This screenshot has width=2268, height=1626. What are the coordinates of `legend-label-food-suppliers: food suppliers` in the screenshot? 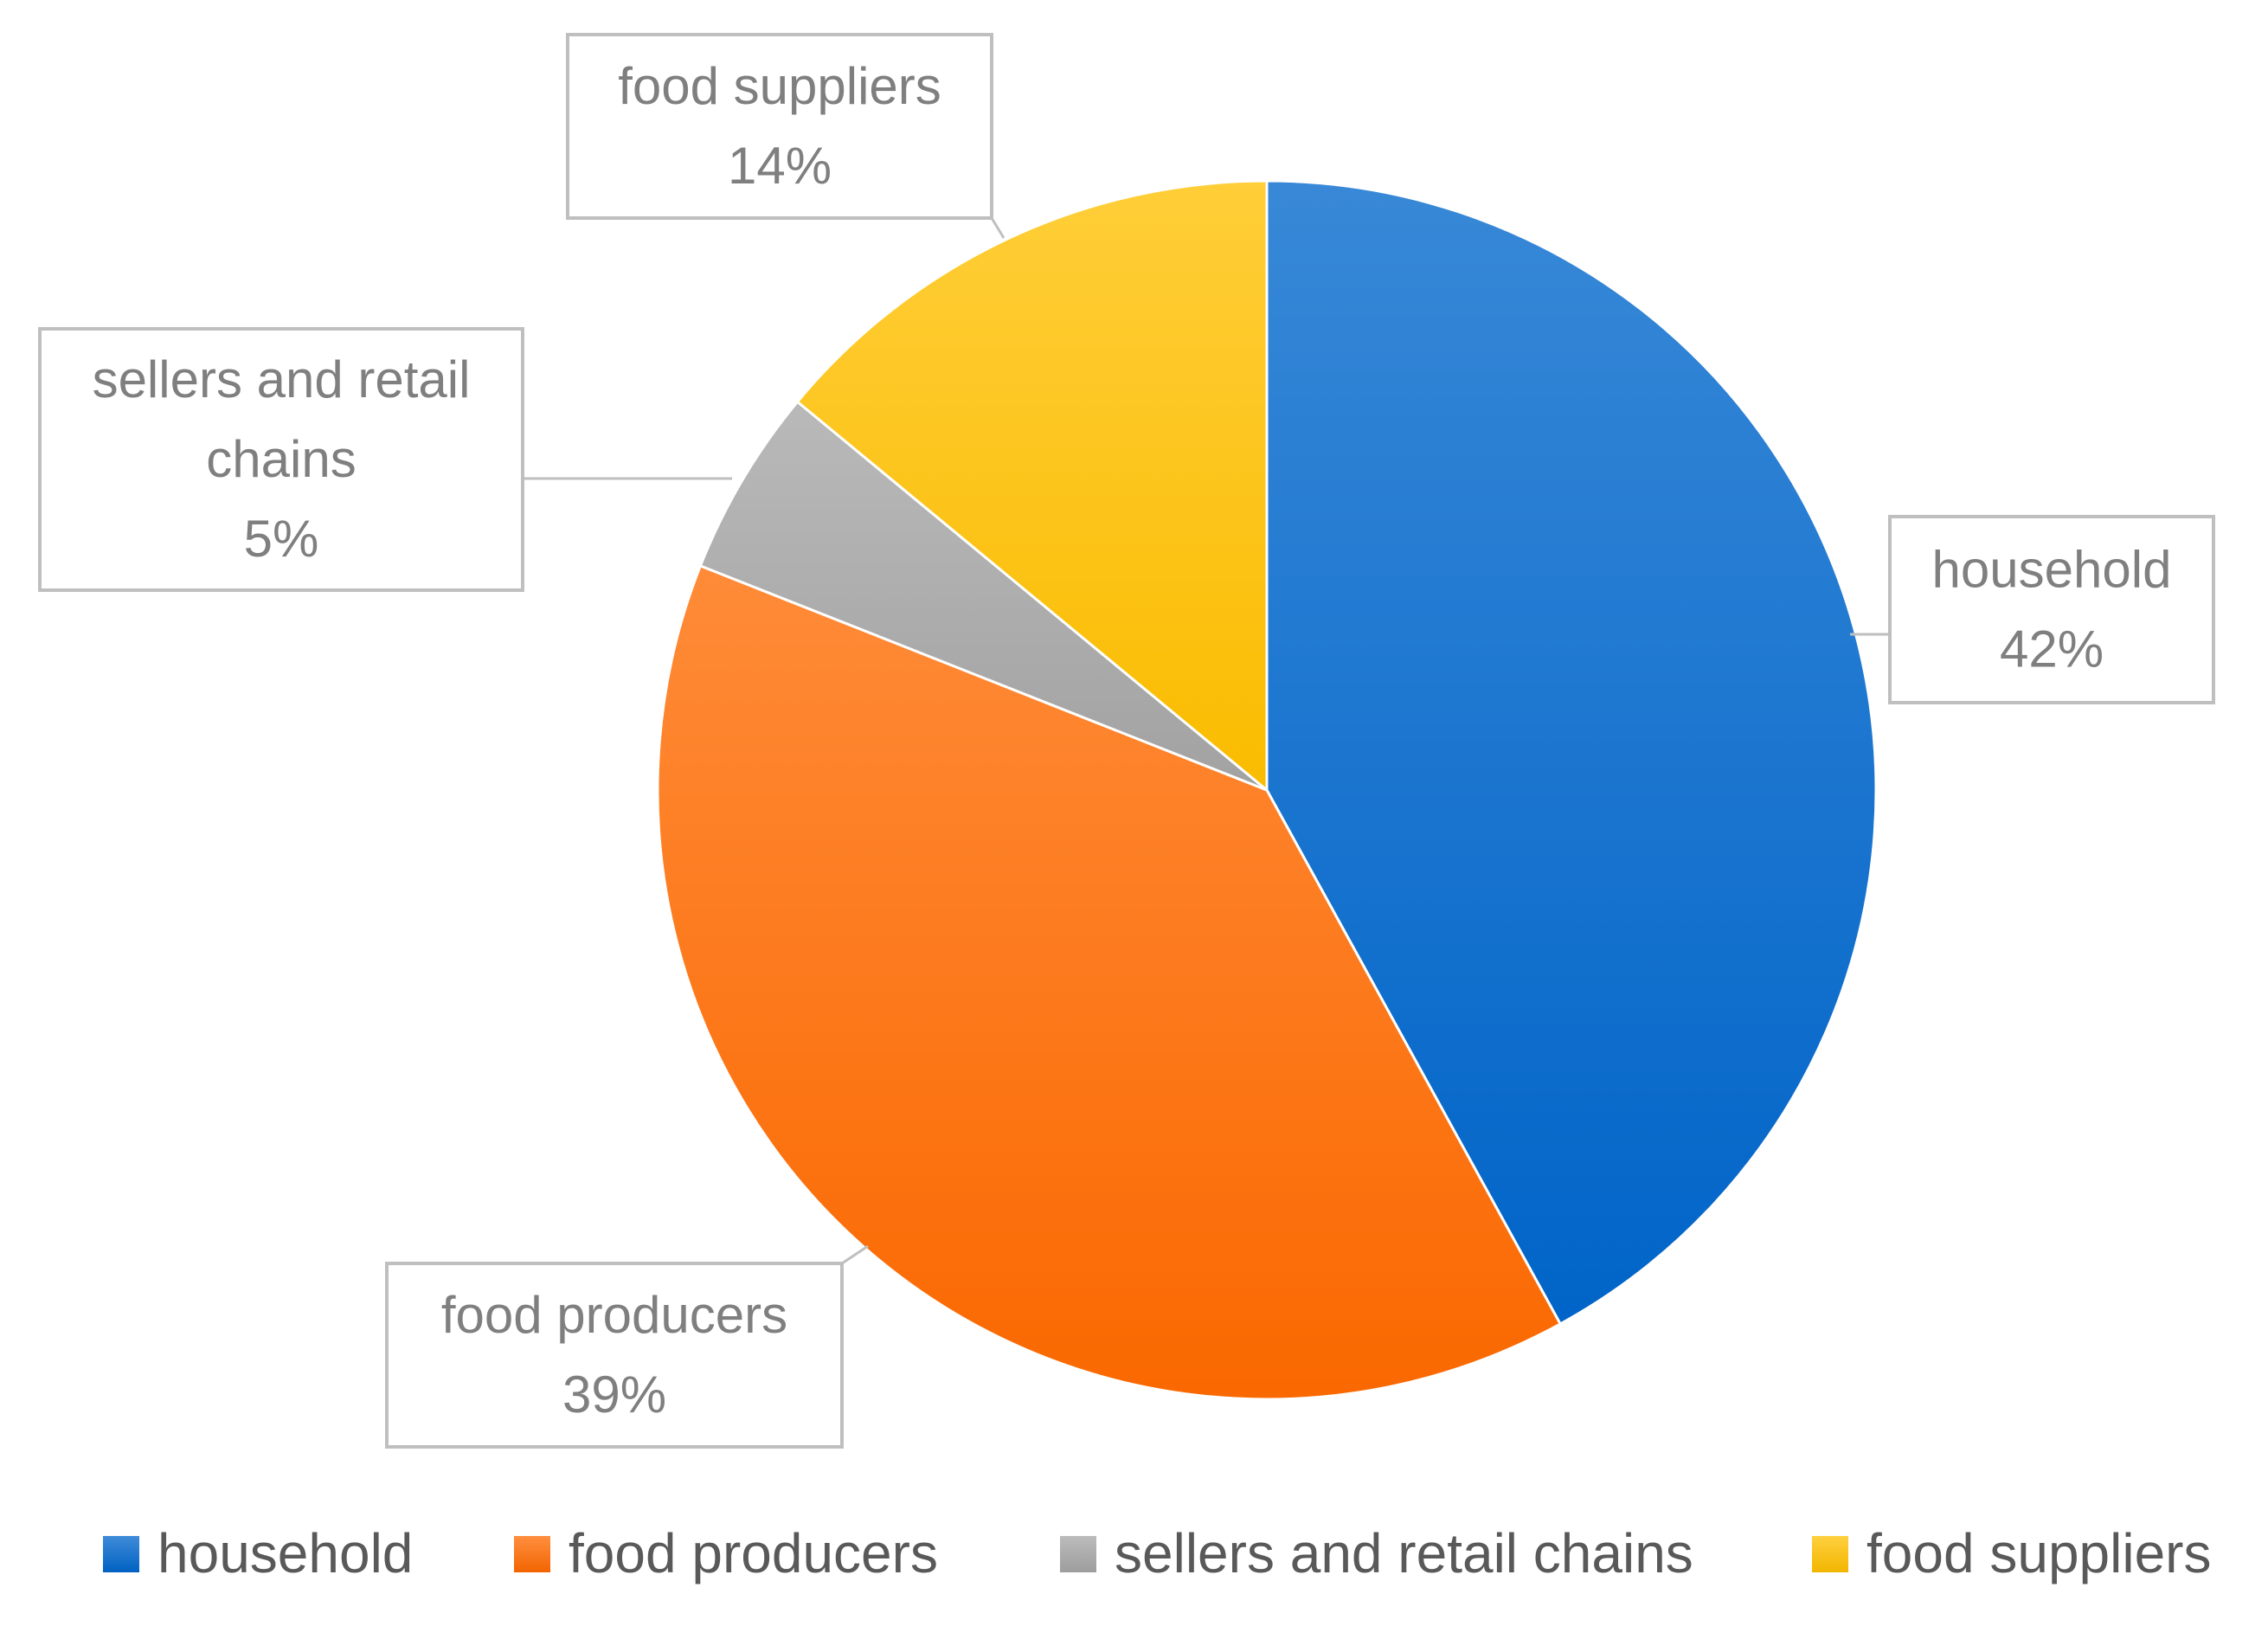 It's located at (2038, 1553).